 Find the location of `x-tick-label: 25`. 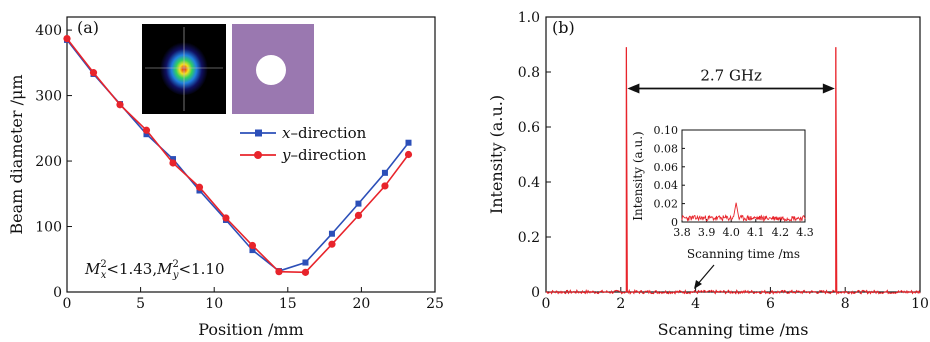

x-tick-label: 25 is located at coordinates (435, 304).